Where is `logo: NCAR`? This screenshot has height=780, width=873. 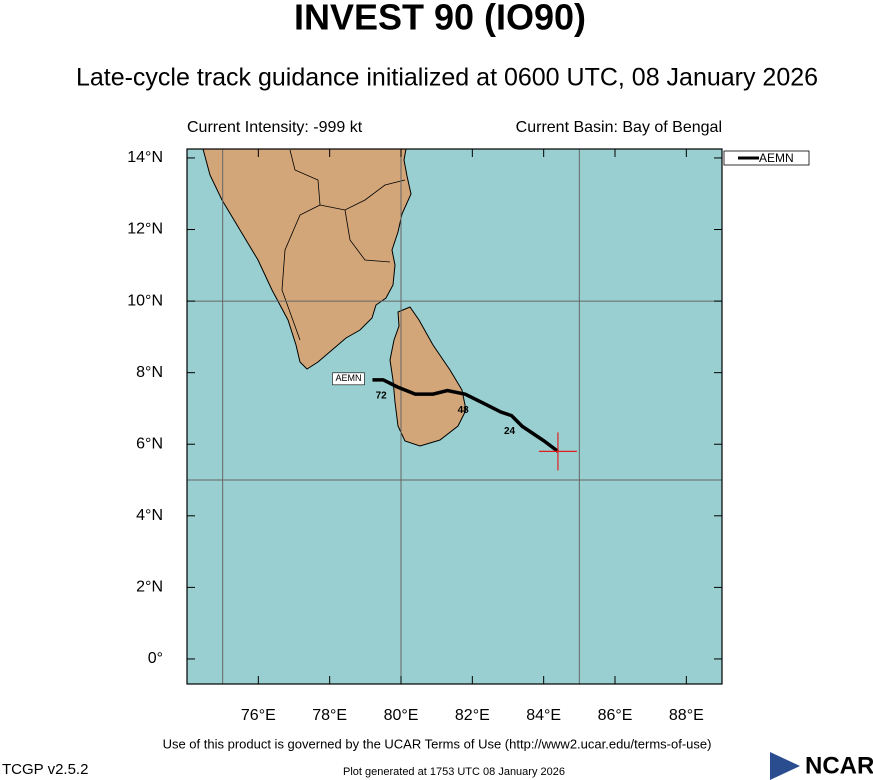
logo: NCAR is located at coordinates (839, 765).